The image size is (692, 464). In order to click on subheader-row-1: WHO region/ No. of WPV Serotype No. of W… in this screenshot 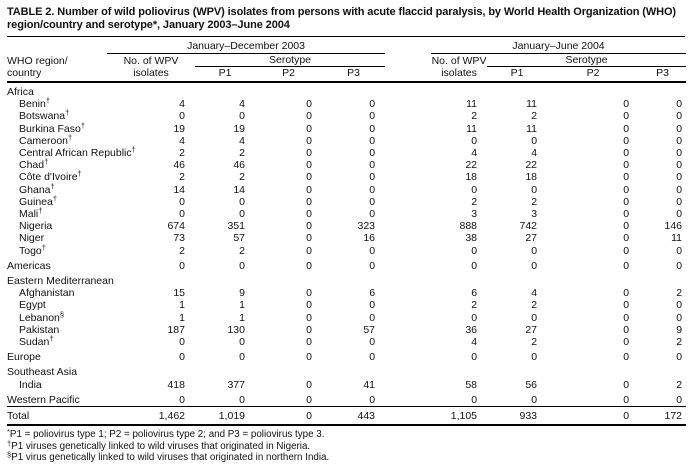, I will do `click(347, 60)`.